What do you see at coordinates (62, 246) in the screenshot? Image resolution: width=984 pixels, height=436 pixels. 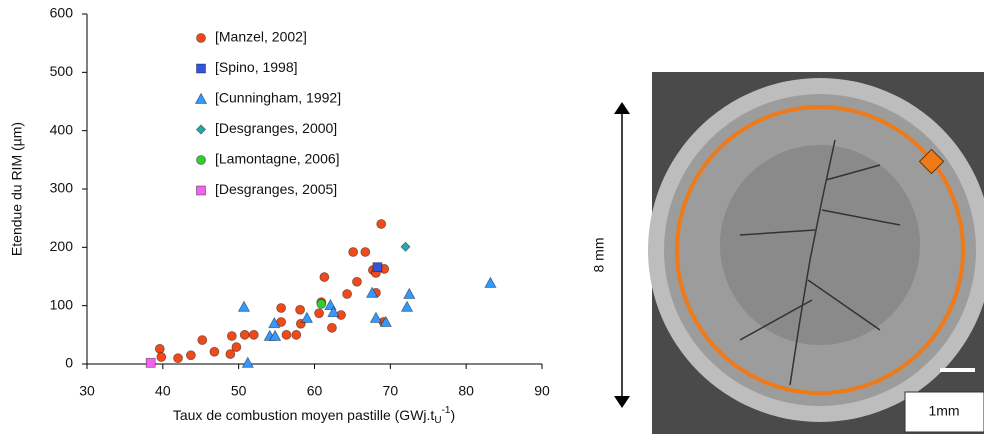 I see `y-tick-label: 200` at bounding box center [62, 246].